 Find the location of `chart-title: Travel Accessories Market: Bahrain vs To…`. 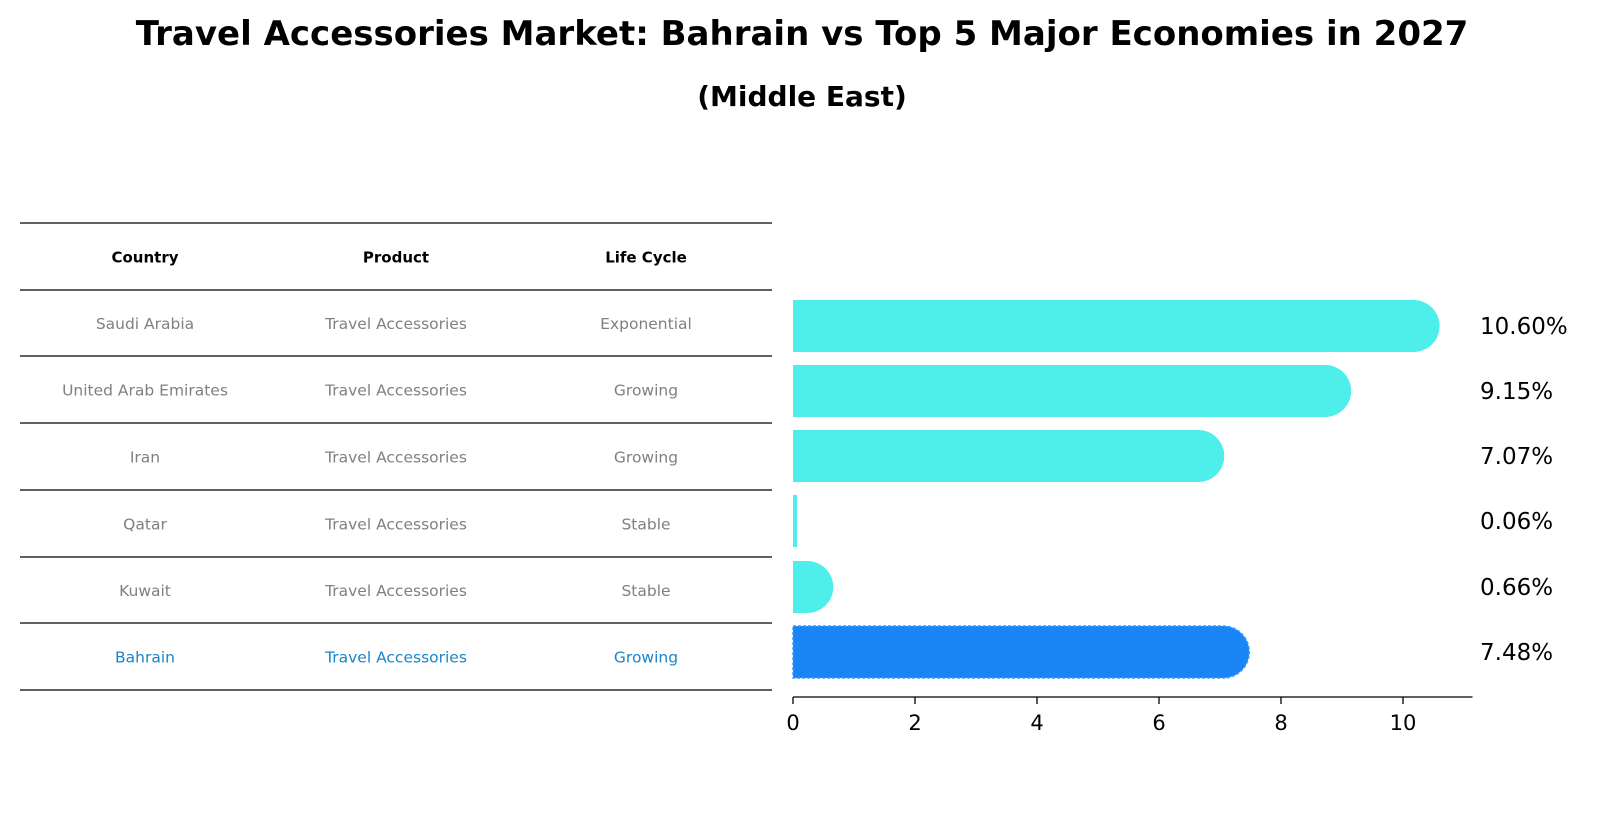

chart-title: Travel Accessories Market: Bahrain vs To… is located at coordinates (802, 34).